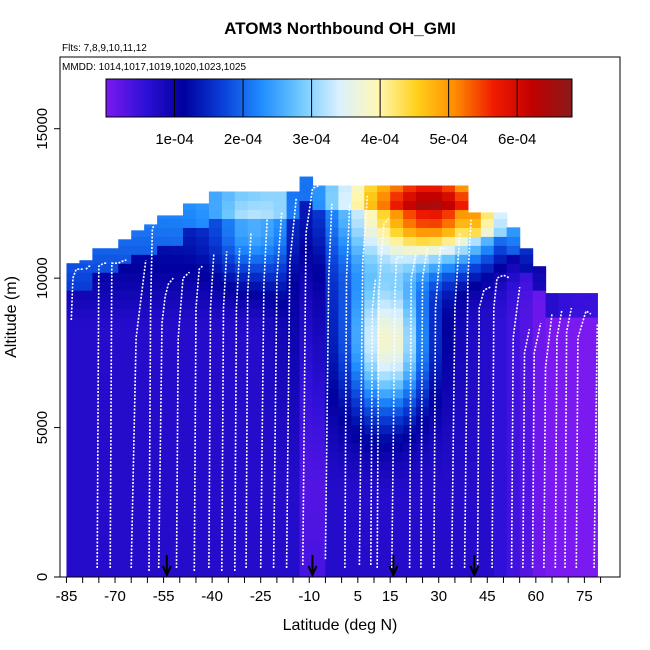  What do you see at coordinates (438, 596) in the screenshot?
I see `x-tick-label: 30` at bounding box center [438, 596].